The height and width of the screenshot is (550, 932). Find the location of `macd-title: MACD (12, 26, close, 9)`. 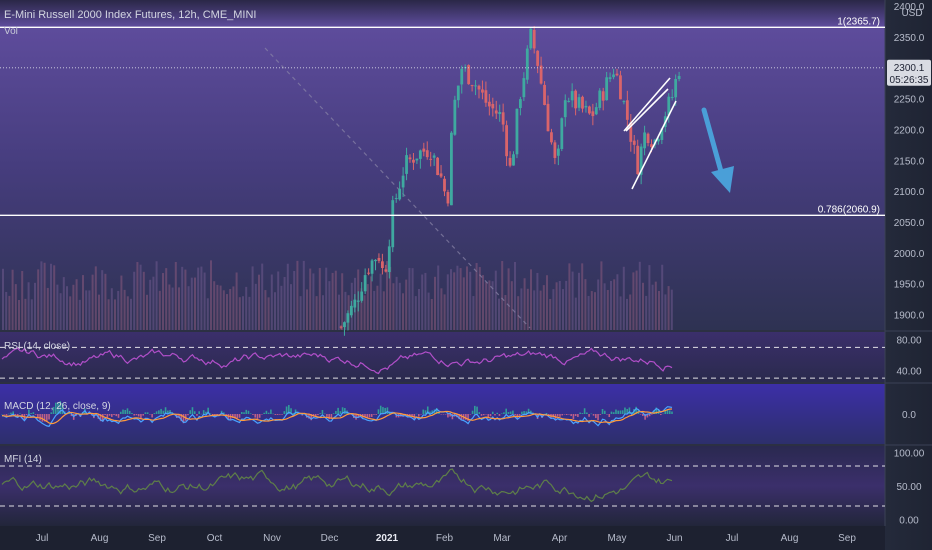

macd-title: MACD (12, 26, close, 9) is located at coordinates (57, 406).